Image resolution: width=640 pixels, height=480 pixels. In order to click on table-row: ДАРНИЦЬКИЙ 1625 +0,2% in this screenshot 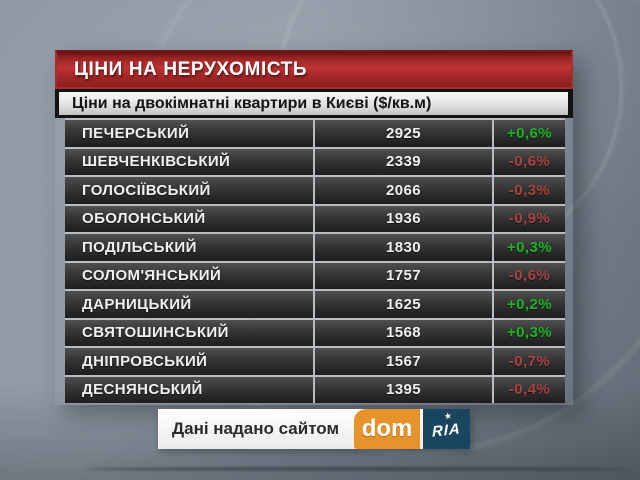, I will do `click(315, 304)`.